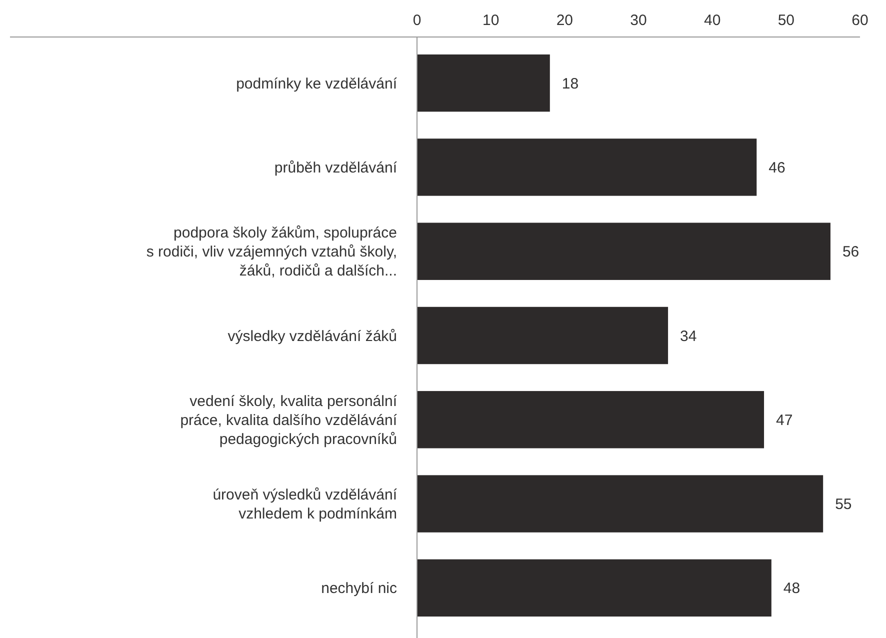 This screenshot has width=886, height=638. What do you see at coordinates (359, 589) in the screenshot?
I see `y-tick-label: nechybí nic` at bounding box center [359, 589].